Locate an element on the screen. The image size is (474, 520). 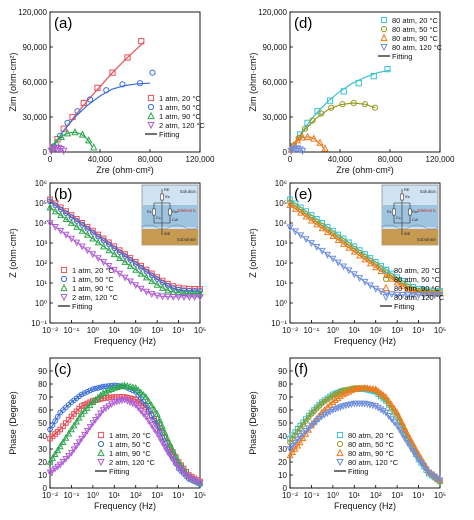
y-tick-label: 10⁴ is located at coordinates (41, 223).